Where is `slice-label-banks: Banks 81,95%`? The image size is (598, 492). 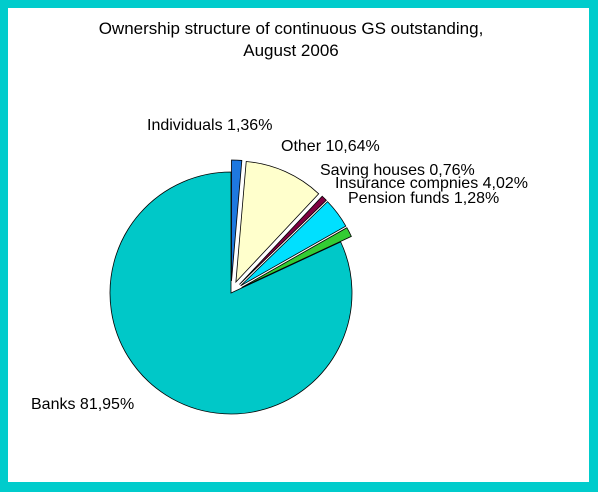 slice-label-banks: Banks 81,95% is located at coordinates (82, 404).